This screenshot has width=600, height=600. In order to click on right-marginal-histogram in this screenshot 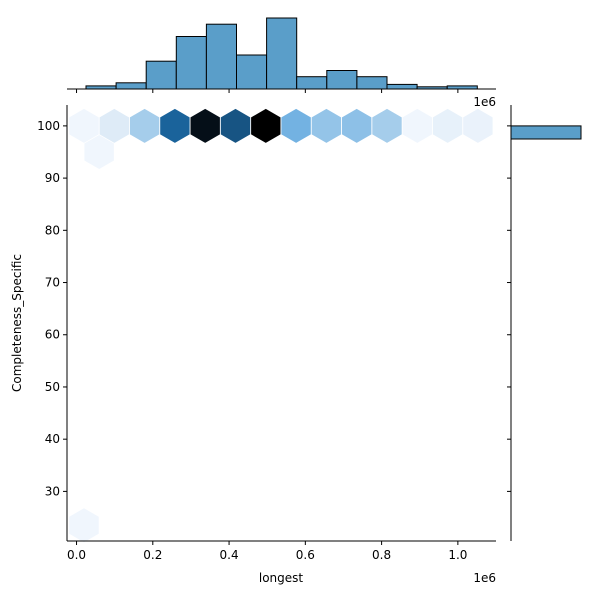, I will do `click(544, 323)`.